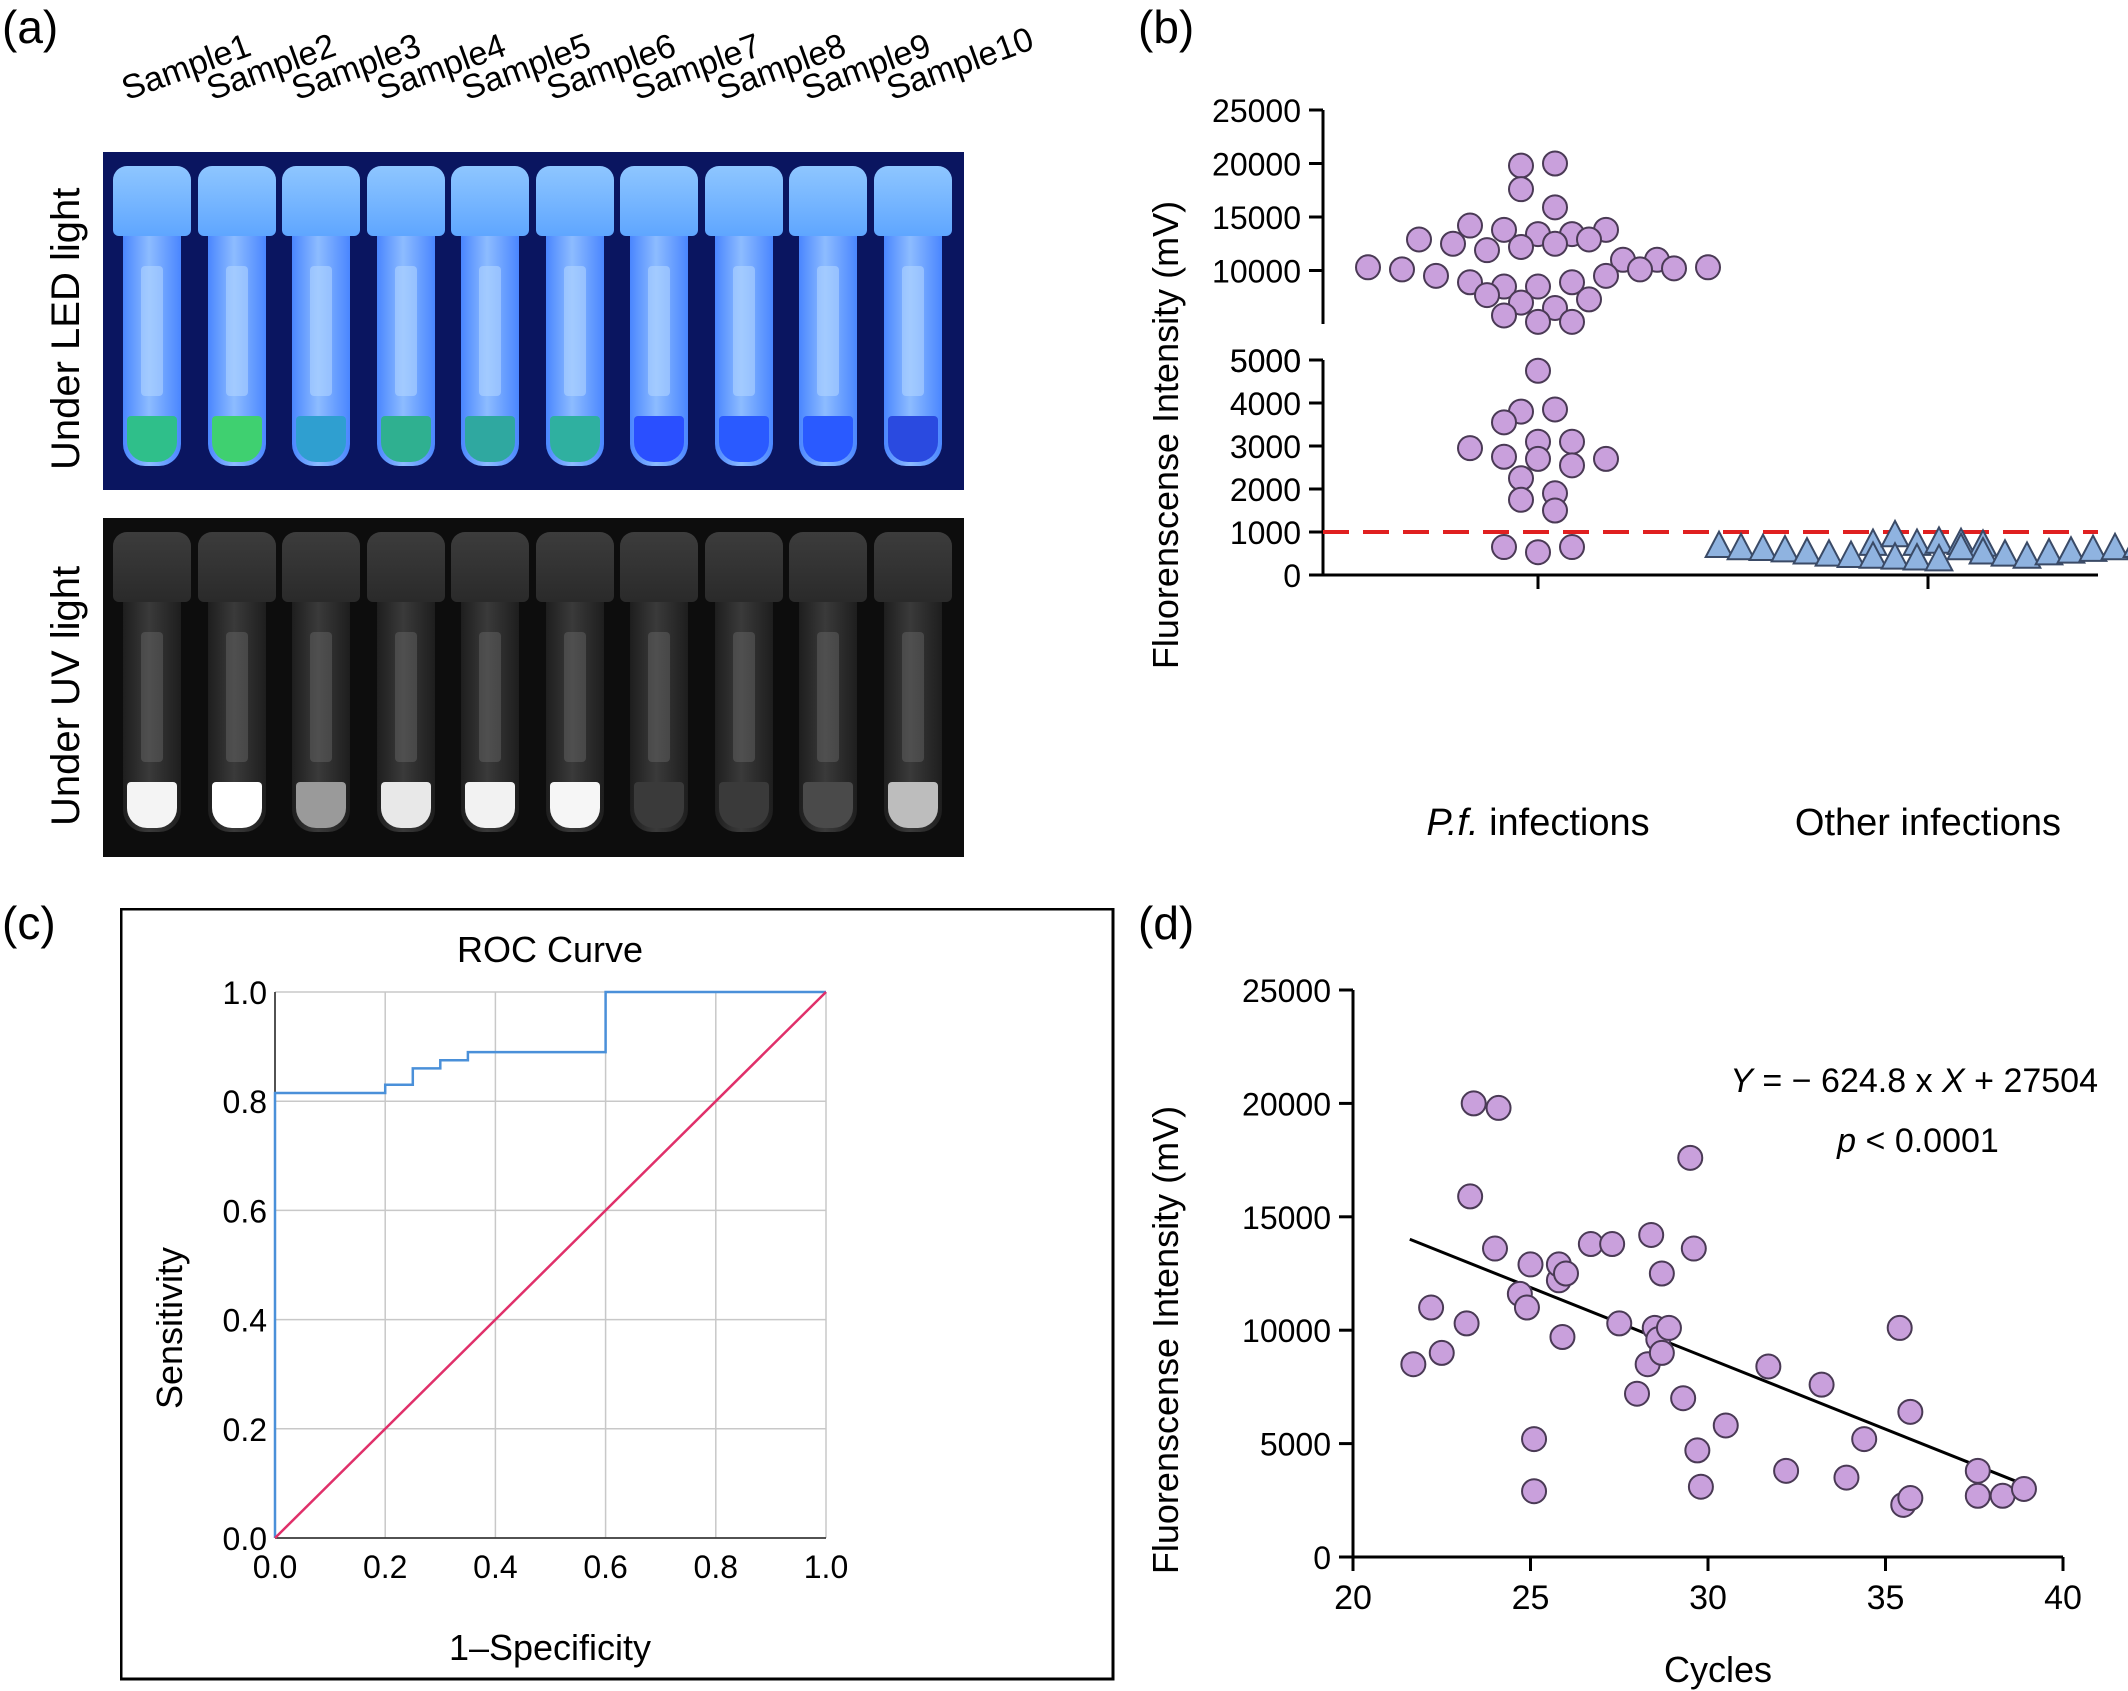 The image size is (2128, 1691). Describe the element at coordinates (1165, 1340) in the screenshot. I see `chart-d-y-axis-label: Fluorenscense Intensity (mV)` at that location.